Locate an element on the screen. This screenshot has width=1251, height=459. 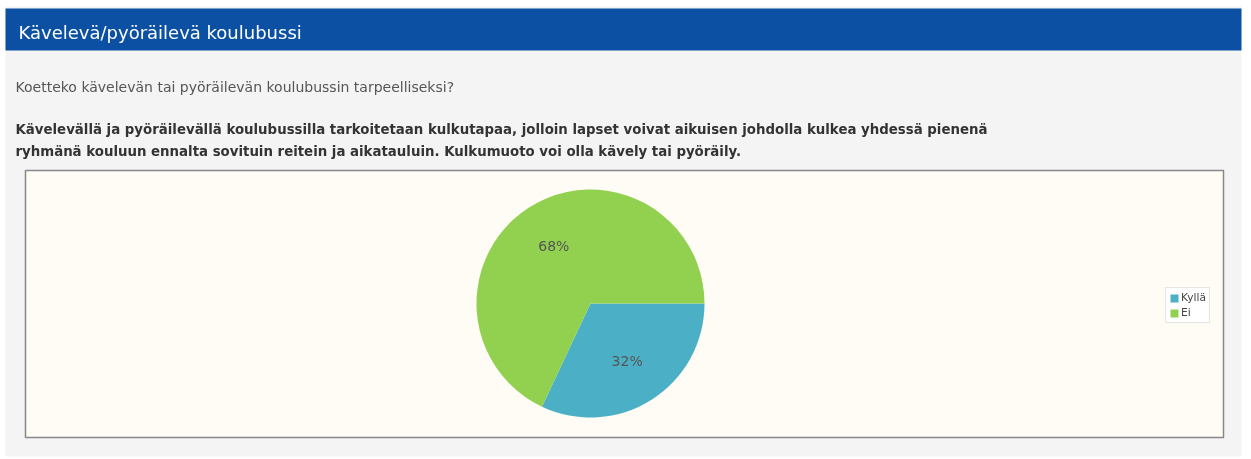
text: Kävelevällä ja pyöräilevällä koulubussilla tarkoitetaan kulkutapaa, jolloin lapset voivat aikuisen johdolla kulkea yhdessä pienenä ryhmänä kouluun ennalta sovituin reitein ja aikatauluin. Kulkumuoto voi olla kävely tai pyöräily. is located at coordinates (501, 140).